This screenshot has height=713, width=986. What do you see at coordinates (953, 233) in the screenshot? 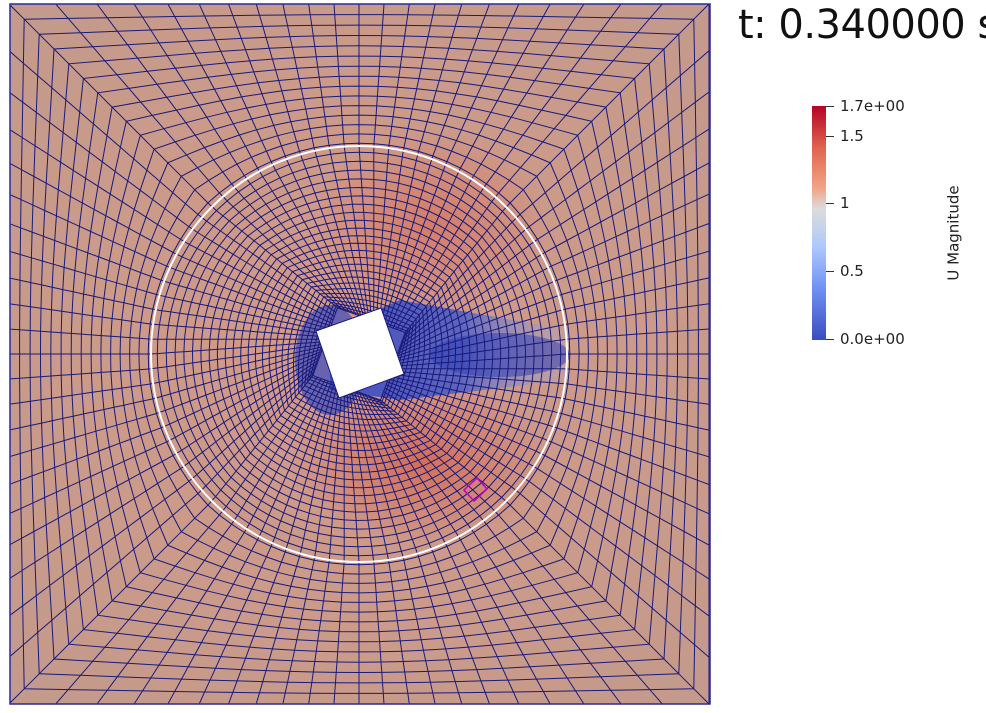
I see `colorbar-title: U Magnitude` at bounding box center [953, 233].